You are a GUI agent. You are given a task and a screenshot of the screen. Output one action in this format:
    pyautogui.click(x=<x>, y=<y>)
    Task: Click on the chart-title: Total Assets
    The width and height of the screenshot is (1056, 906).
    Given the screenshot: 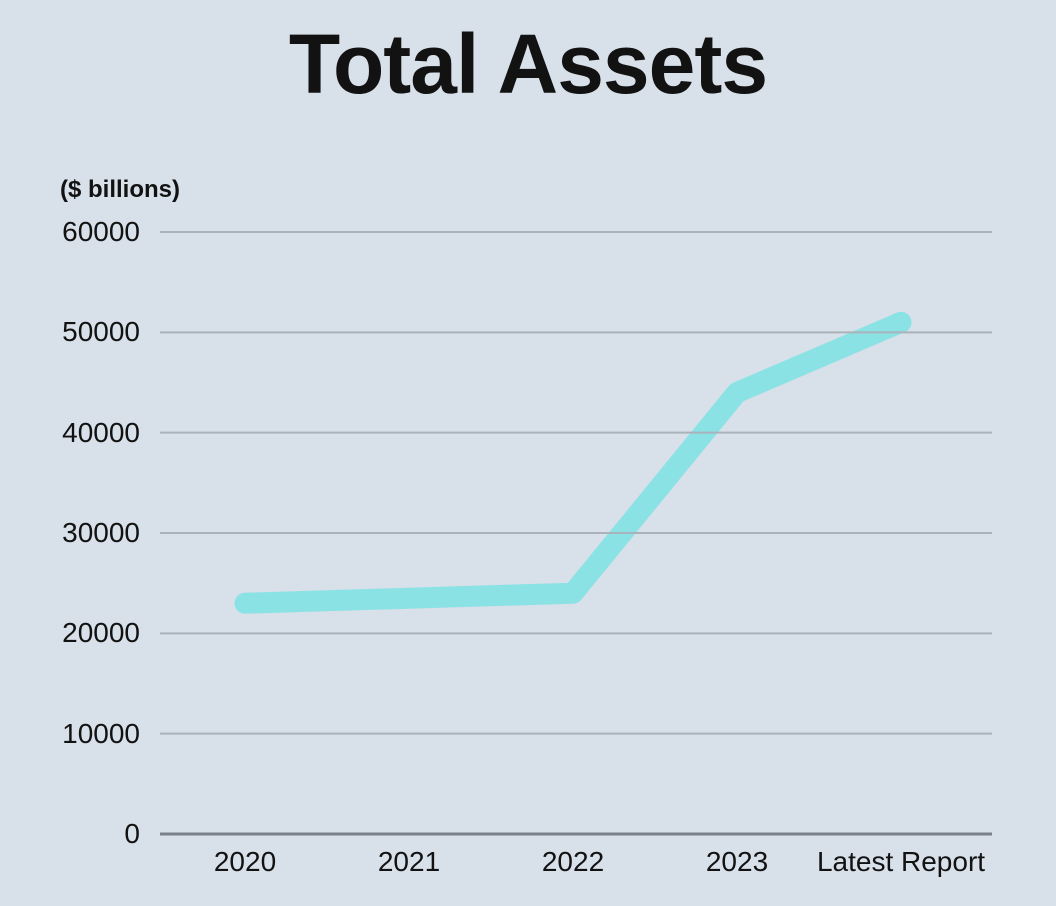 What is the action you would take?
    pyautogui.click(x=528, y=64)
    